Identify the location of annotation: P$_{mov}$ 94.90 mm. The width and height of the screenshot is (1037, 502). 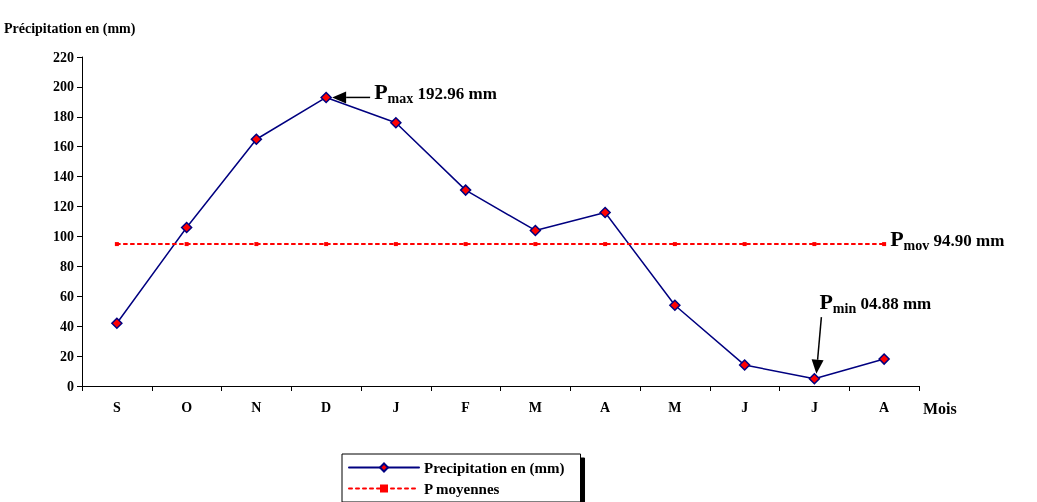
(947, 240).